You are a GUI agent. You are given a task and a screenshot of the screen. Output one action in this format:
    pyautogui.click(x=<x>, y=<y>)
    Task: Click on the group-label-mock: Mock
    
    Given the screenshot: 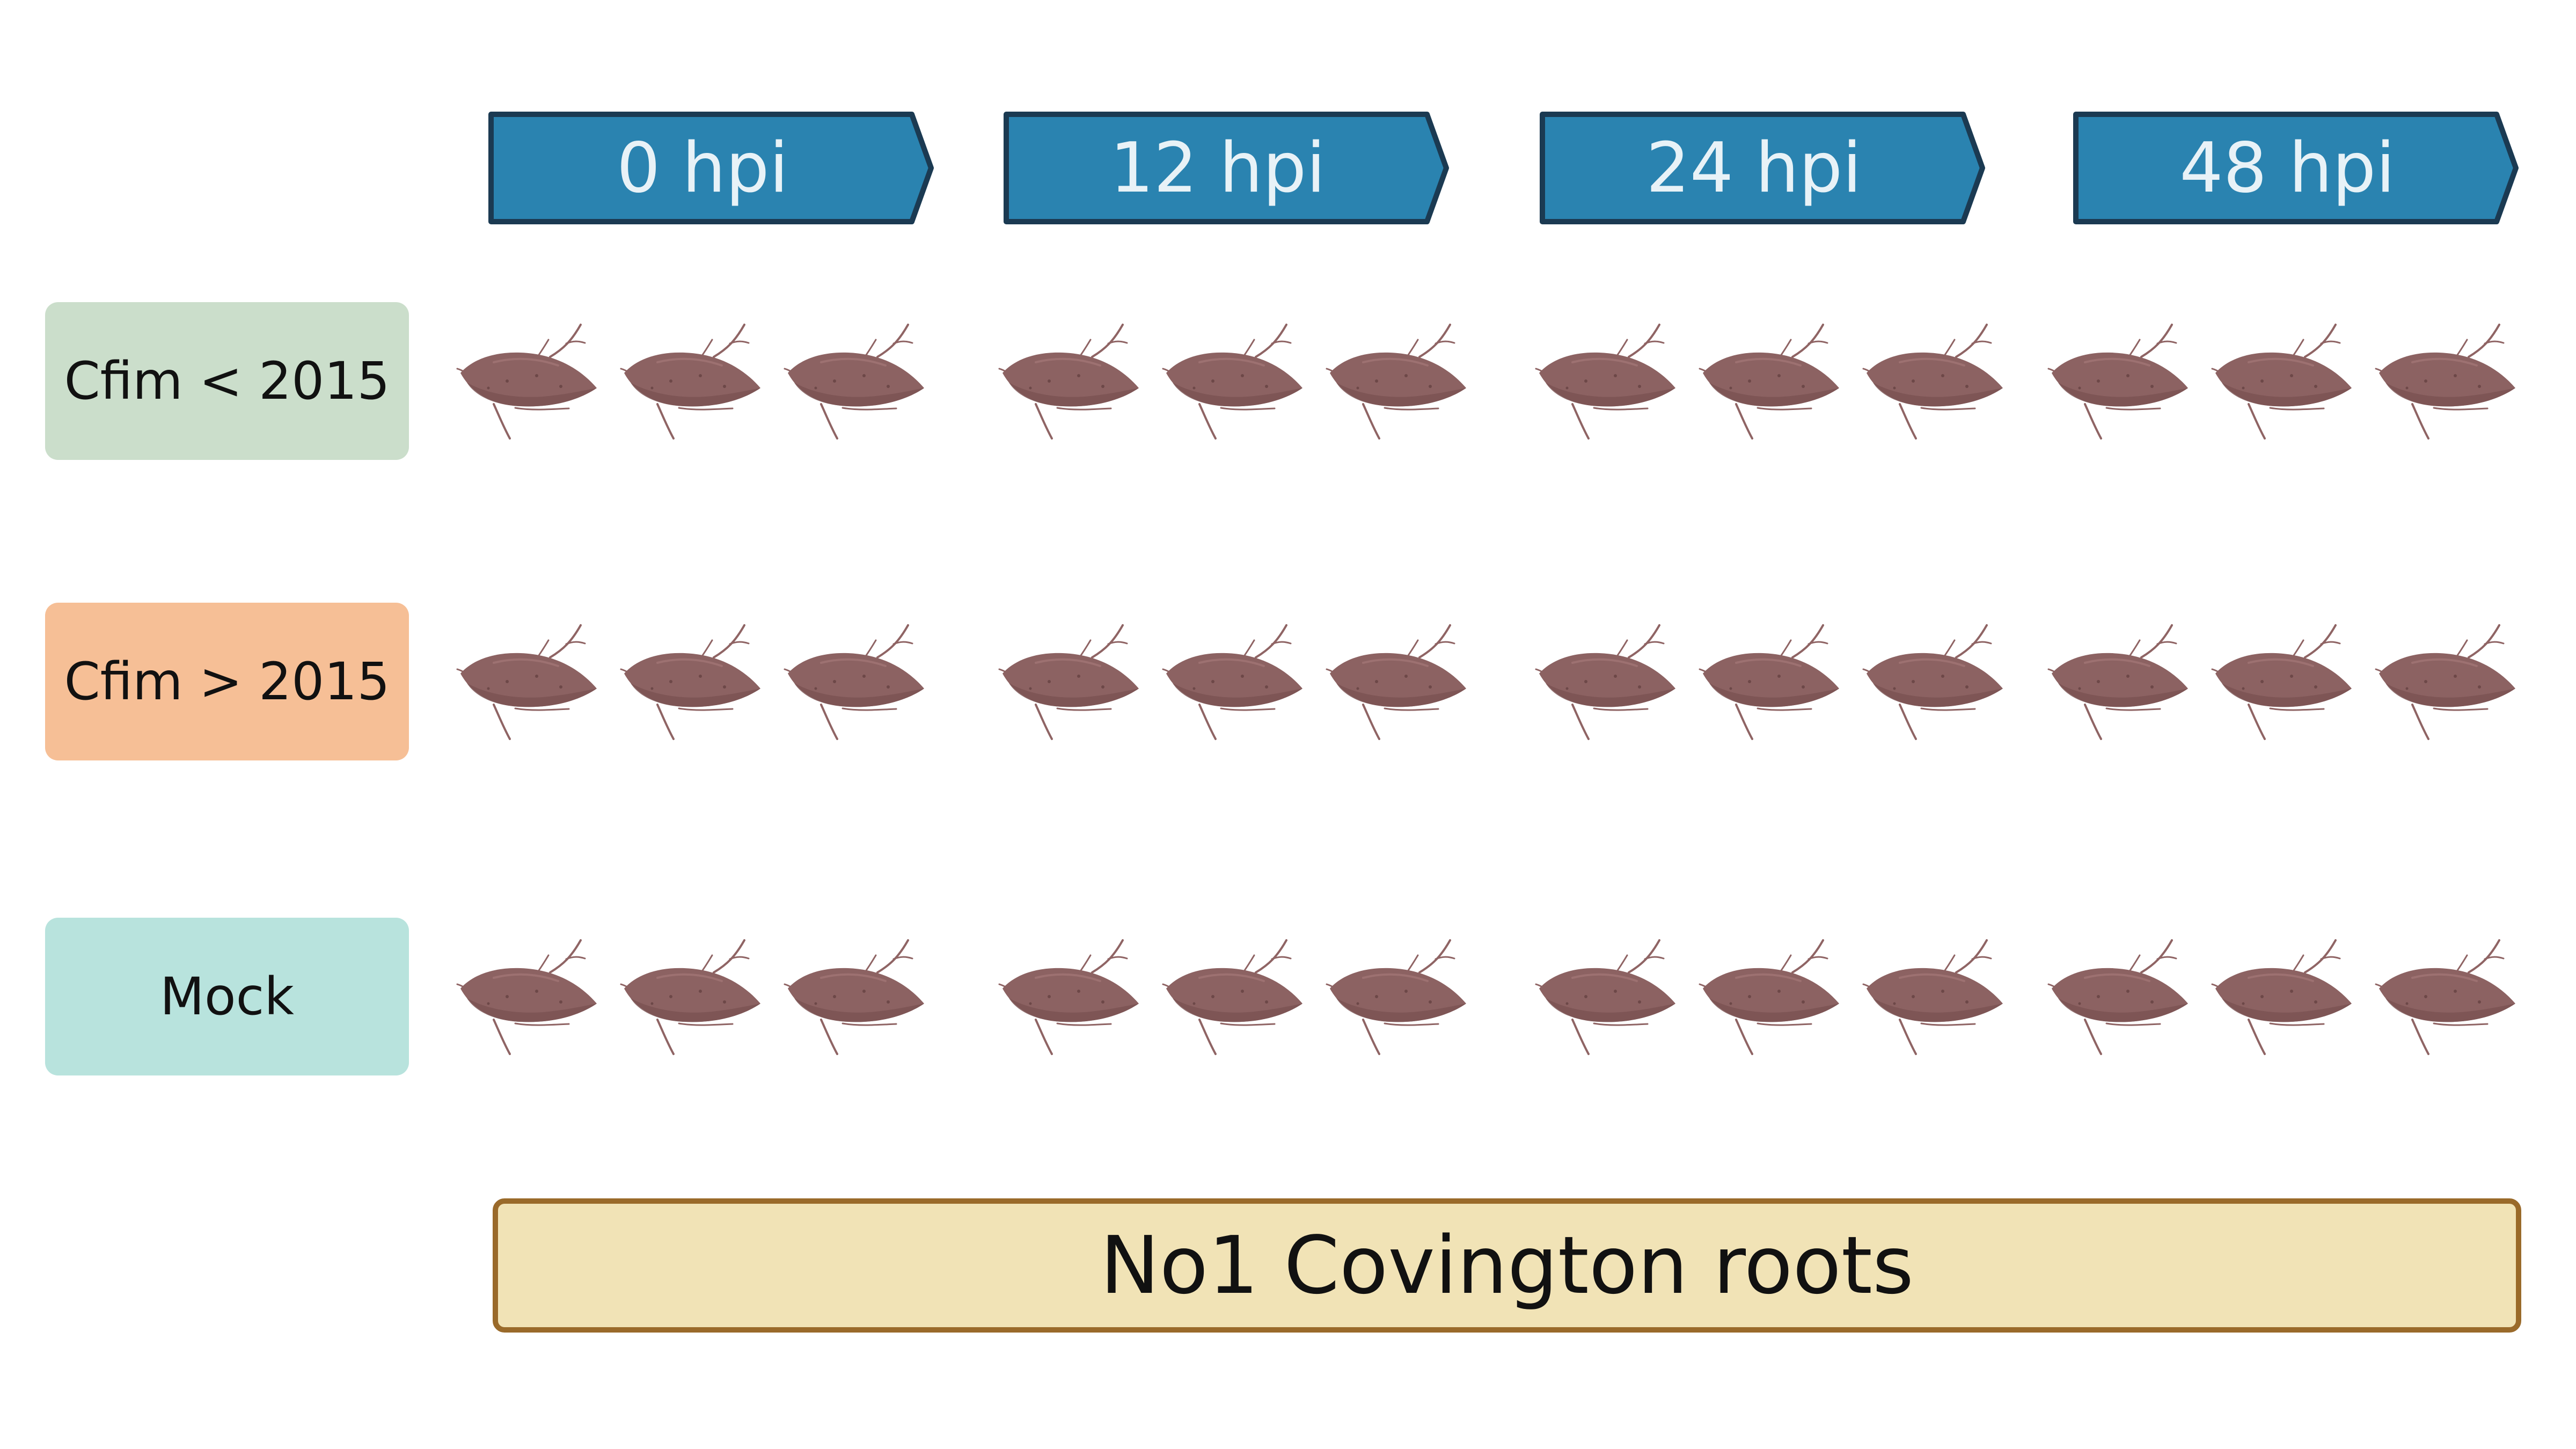 What is the action you would take?
    pyautogui.click(x=227, y=996)
    